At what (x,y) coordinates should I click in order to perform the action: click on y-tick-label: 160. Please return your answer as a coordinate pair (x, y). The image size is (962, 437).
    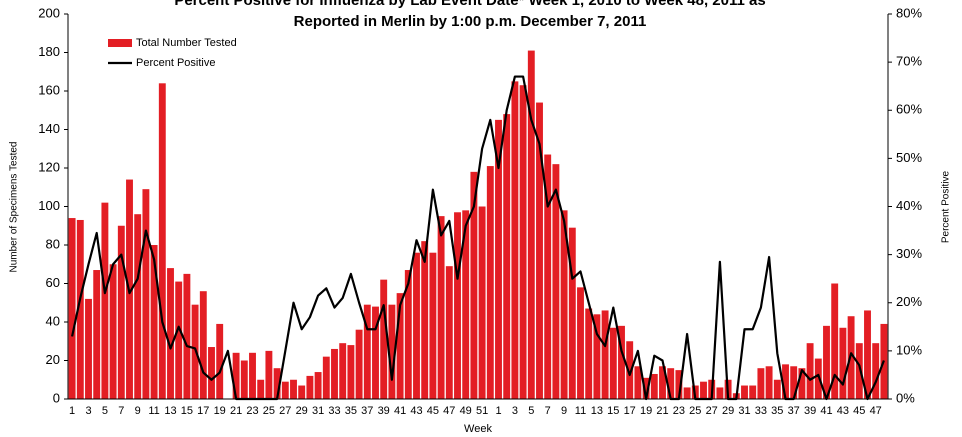
    Looking at the image, I should click on (49, 89).